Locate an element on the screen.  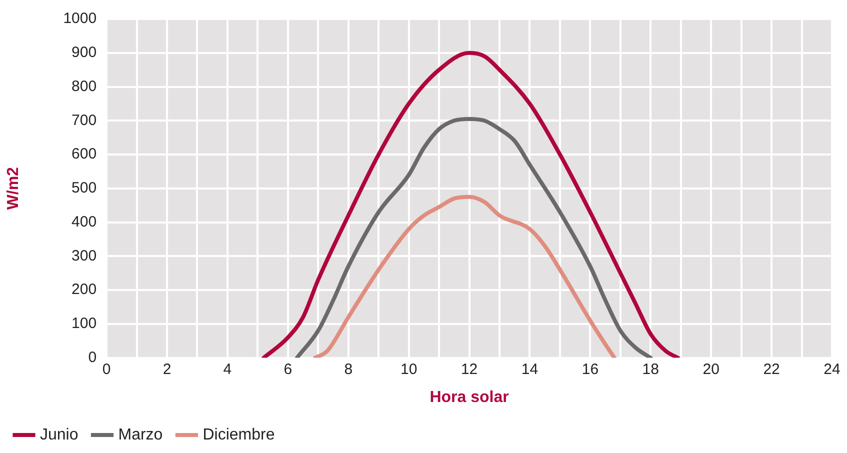
y-tick-label: 500 is located at coordinates (84, 188).